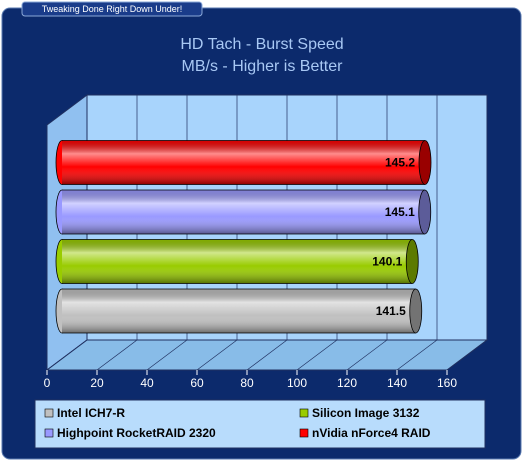  Describe the element at coordinates (371, 433) in the screenshot. I see `legend-label: nVidia nForce4 RAID` at that location.